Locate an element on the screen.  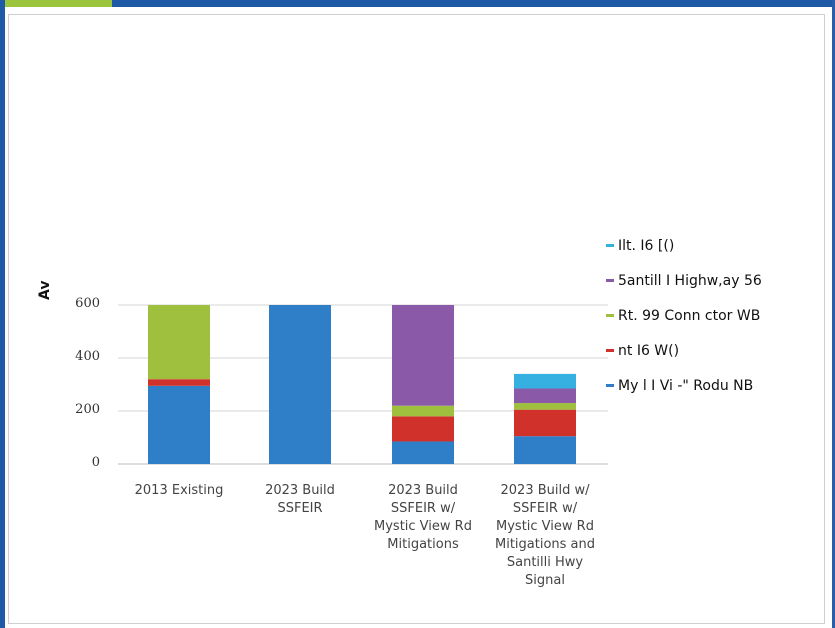
x-category-label: 2013 Existing is located at coordinates (179, 491).